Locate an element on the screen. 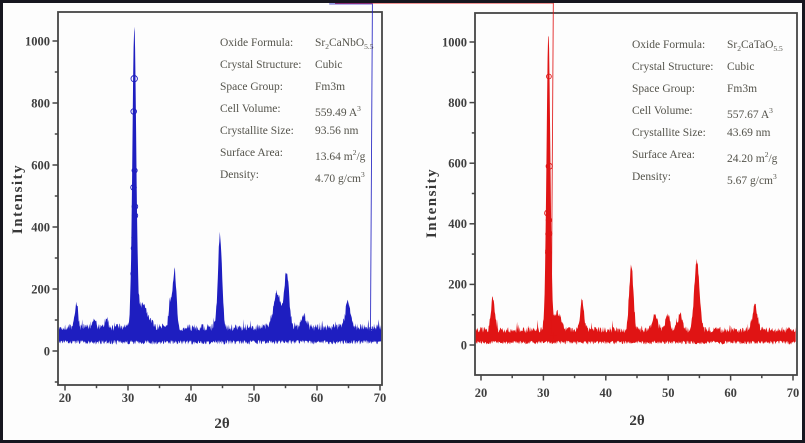 The image size is (805, 443). annotation-value: 13.64 m2/g is located at coordinates (340, 155).